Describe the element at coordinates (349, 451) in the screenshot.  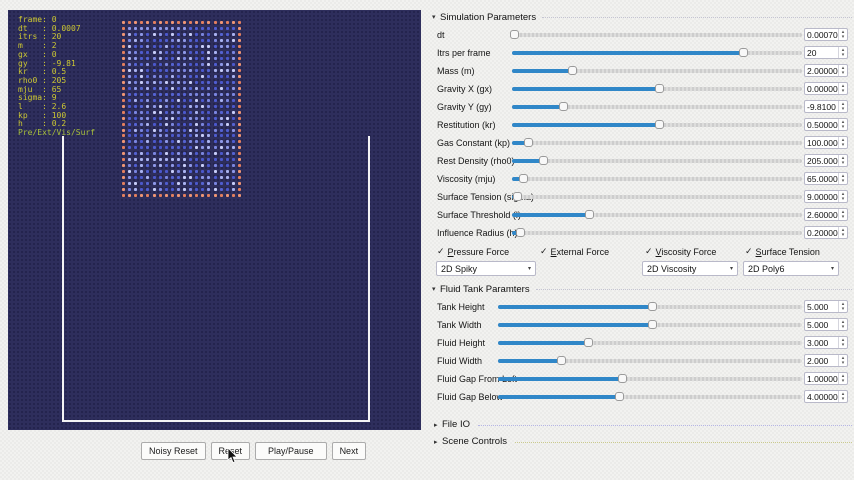
I see `button-next: Next` at that location.